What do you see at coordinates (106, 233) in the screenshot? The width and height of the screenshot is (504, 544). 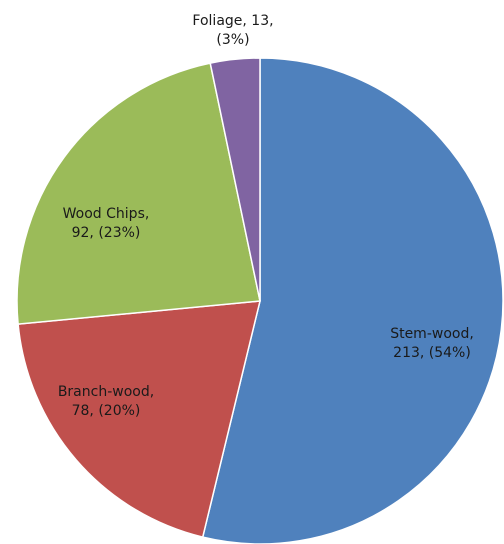 I see `data-label-line: 92, (23%)` at bounding box center [106, 233].